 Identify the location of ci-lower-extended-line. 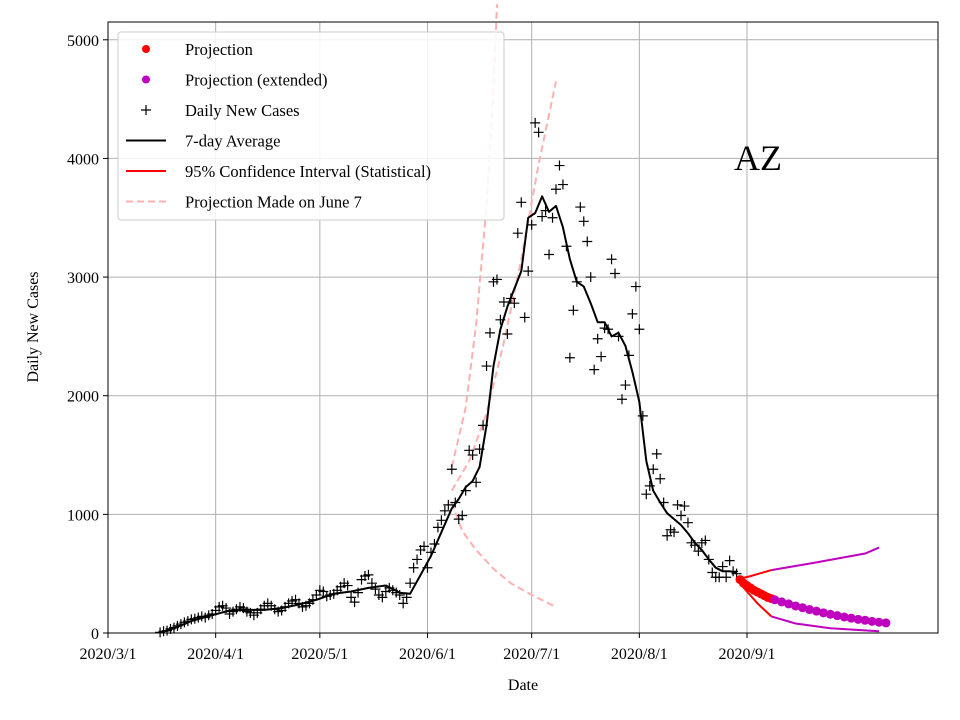
(825, 624).